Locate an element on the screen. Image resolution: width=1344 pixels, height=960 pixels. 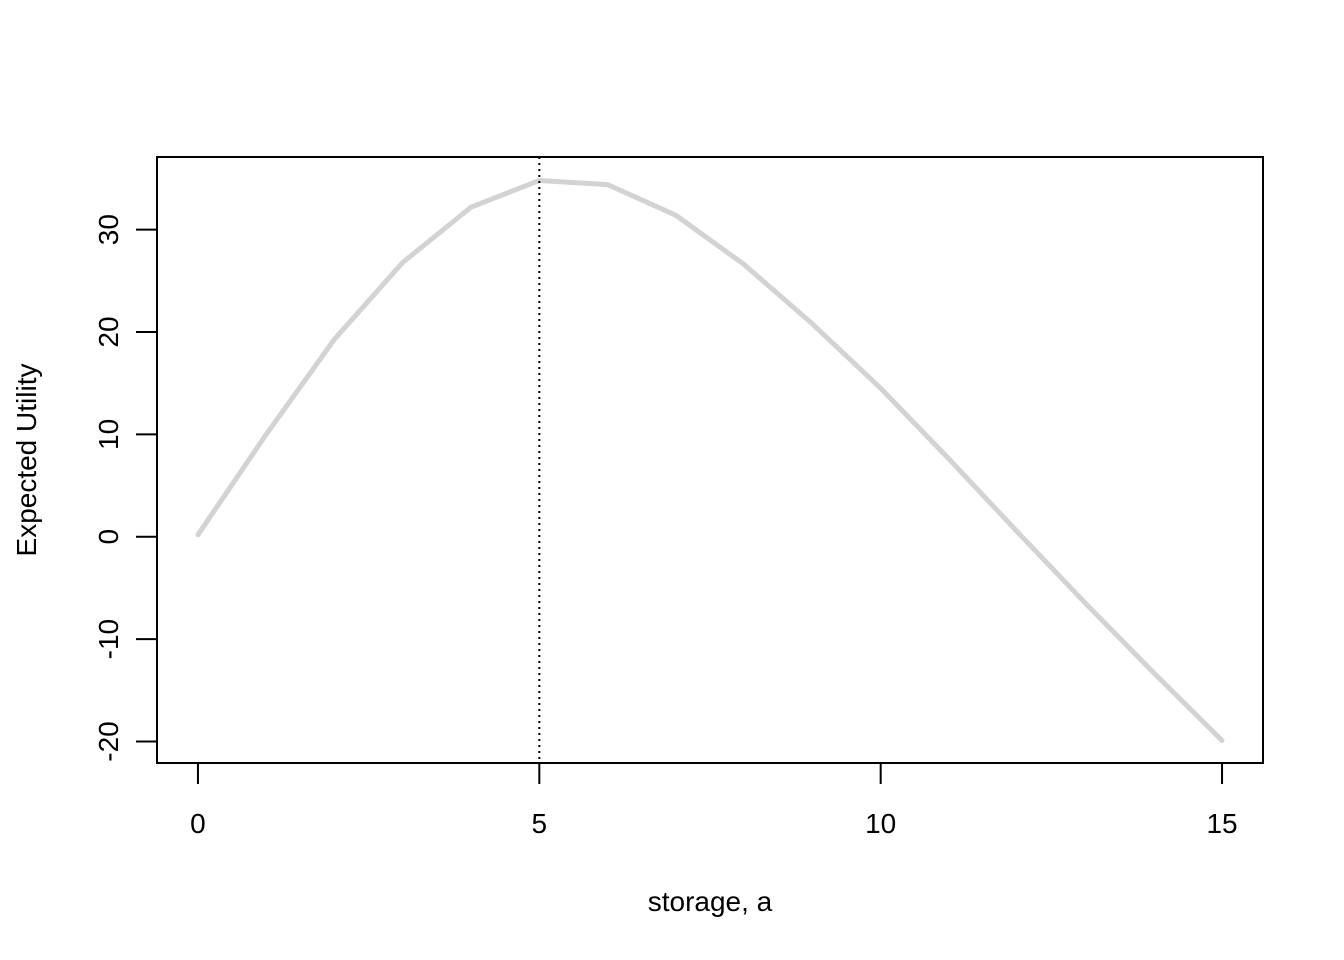
x-tick-label: 0 is located at coordinates (198, 823).